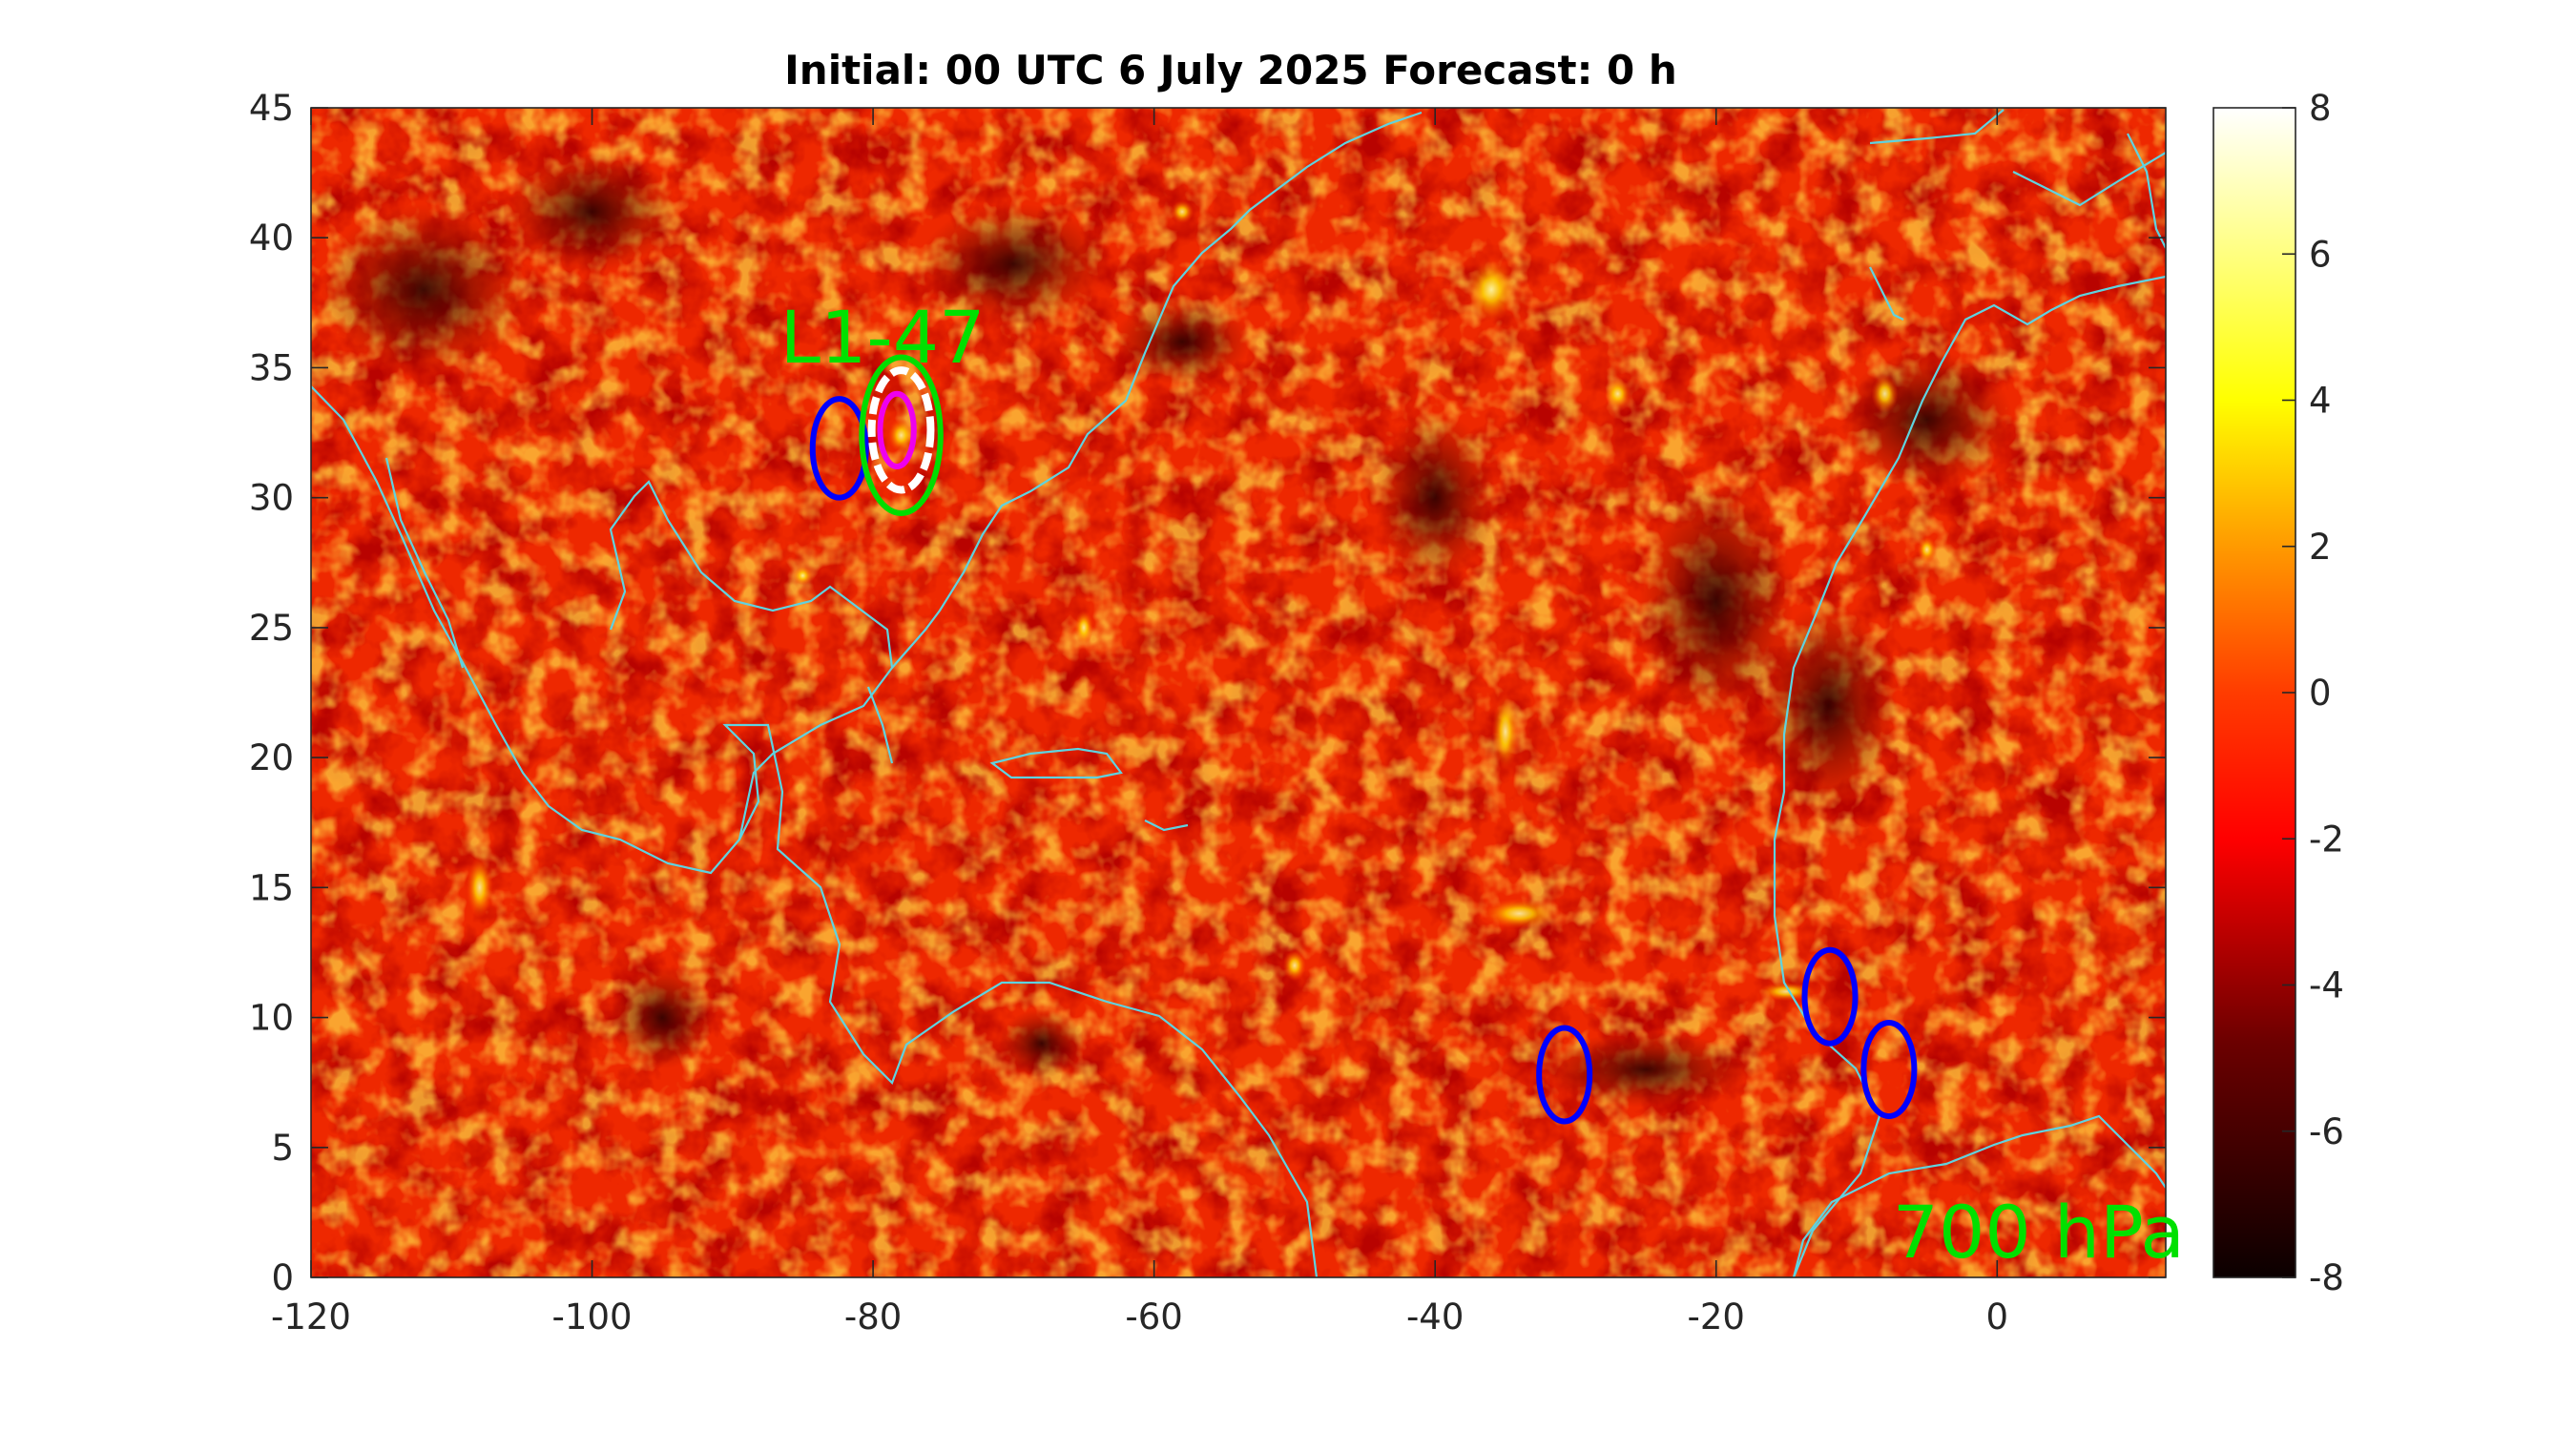 The image size is (2576, 1431). Describe the element at coordinates (1153, 1317) in the screenshot. I see `x-tick-label: -60` at that location.